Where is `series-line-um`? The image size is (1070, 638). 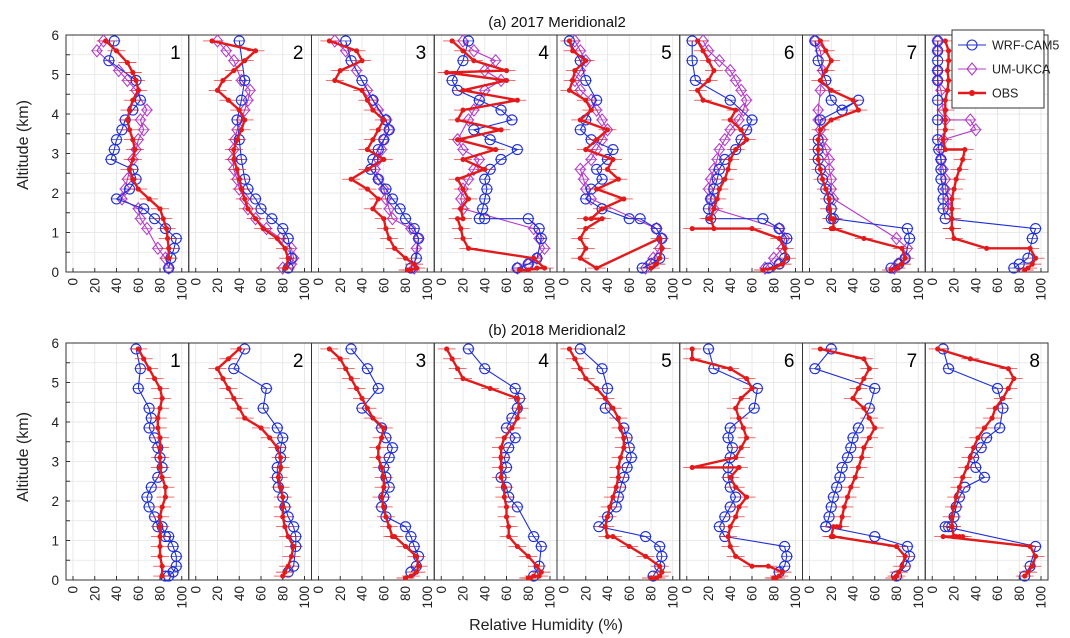
series-line-um is located at coordinates (744, 154).